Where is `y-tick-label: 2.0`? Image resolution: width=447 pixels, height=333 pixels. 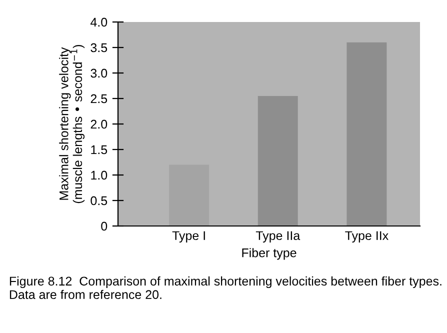 y-tick-label: 2.0 is located at coordinates (99, 124).